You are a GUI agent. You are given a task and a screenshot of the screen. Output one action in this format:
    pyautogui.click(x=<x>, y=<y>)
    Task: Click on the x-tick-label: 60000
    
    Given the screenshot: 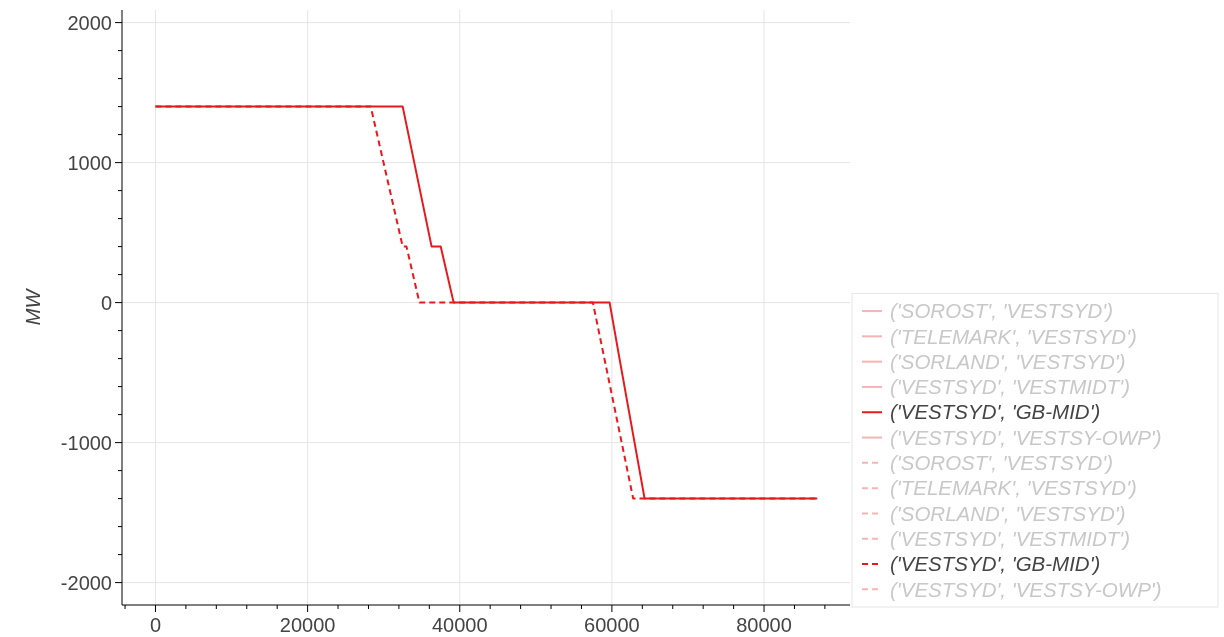 What is the action you would take?
    pyautogui.click(x=612, y=625)
    